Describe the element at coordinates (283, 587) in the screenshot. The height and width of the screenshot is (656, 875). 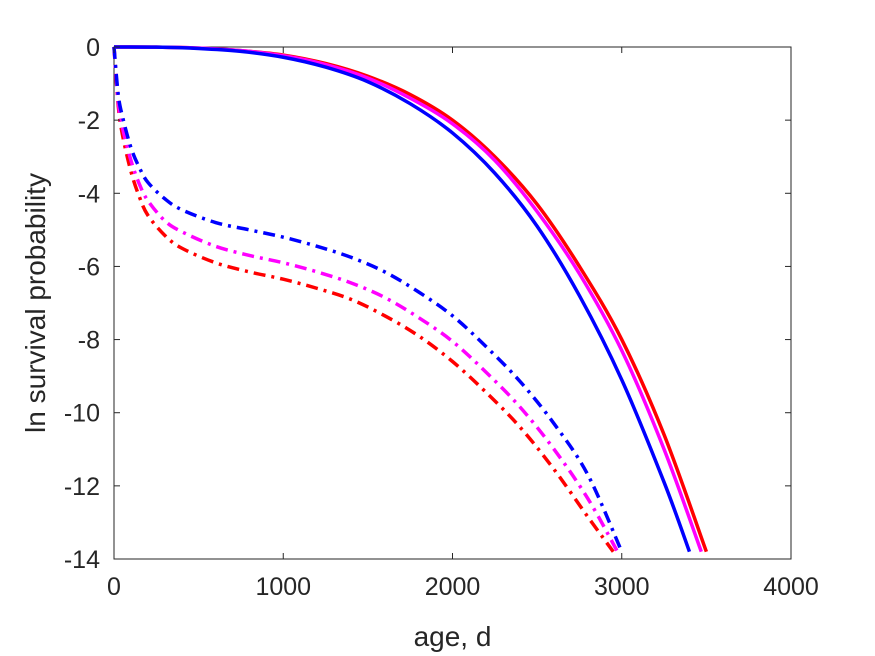
I see `x-tick-label: 1000` at that location.